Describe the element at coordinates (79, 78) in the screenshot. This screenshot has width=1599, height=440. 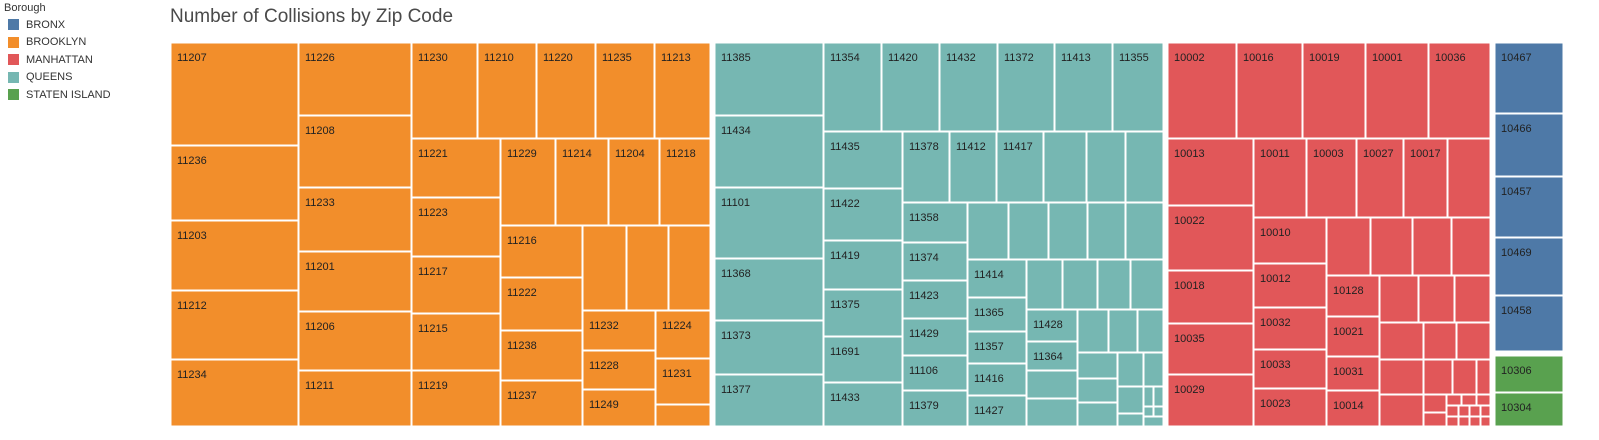
I see `legend-item-queens: QUEENS` at that location.